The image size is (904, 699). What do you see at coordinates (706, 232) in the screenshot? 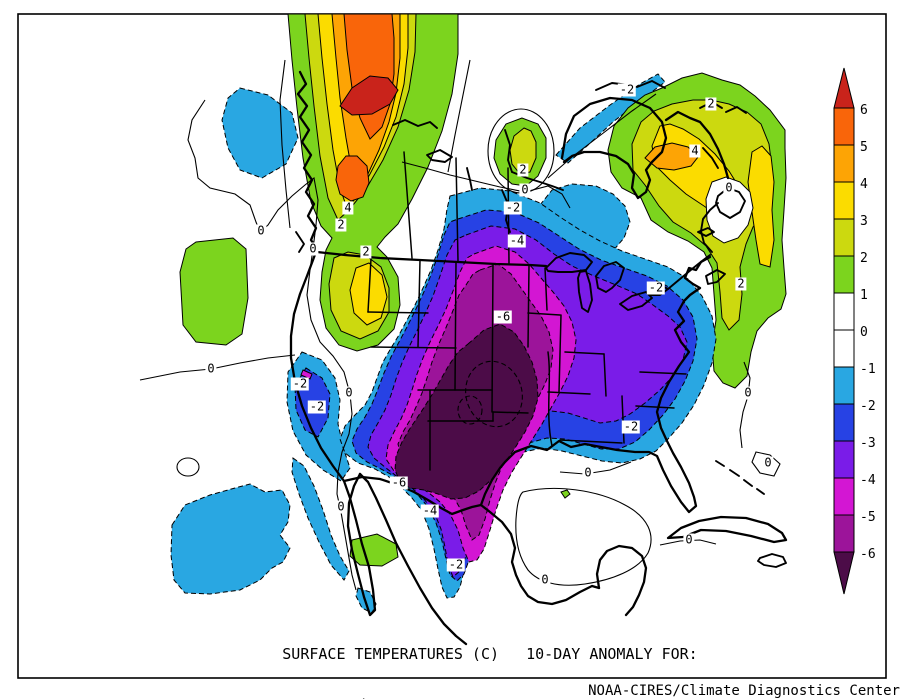
I see `anticosti-island` at bounding box center [706, 232].